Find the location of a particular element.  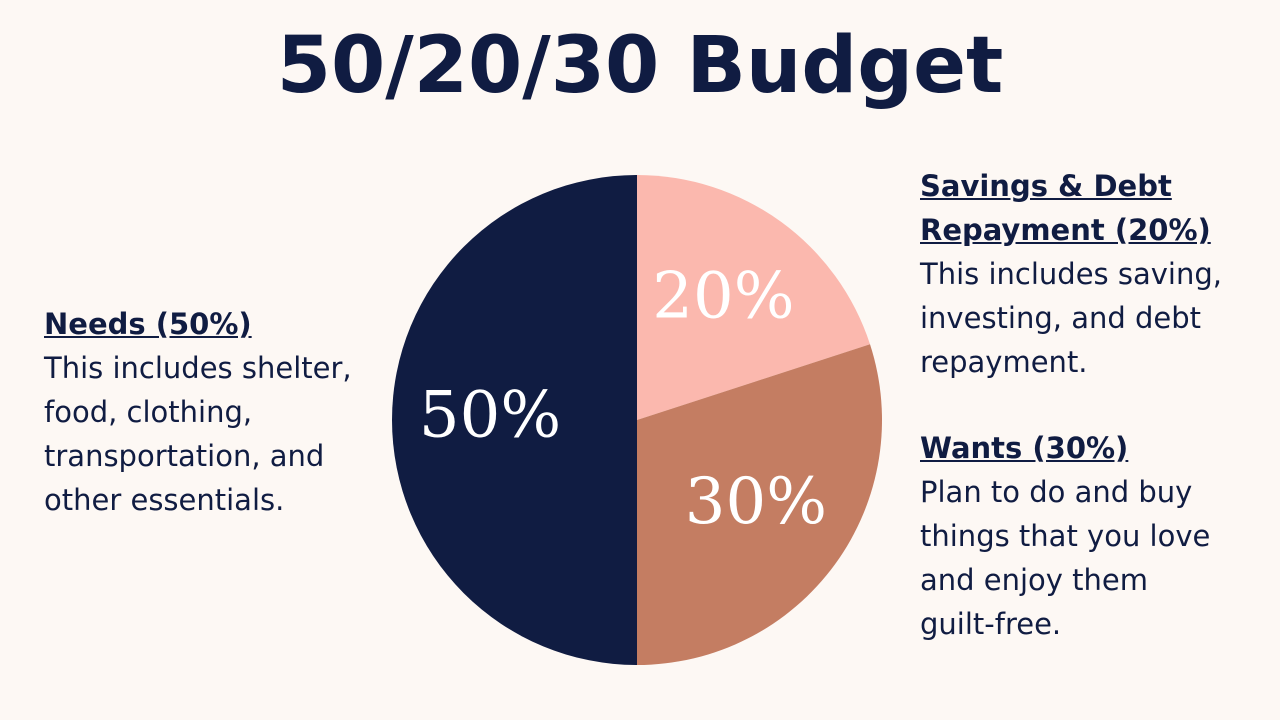

annotation-text: guilt-free. is located at coordinates (991, 624).